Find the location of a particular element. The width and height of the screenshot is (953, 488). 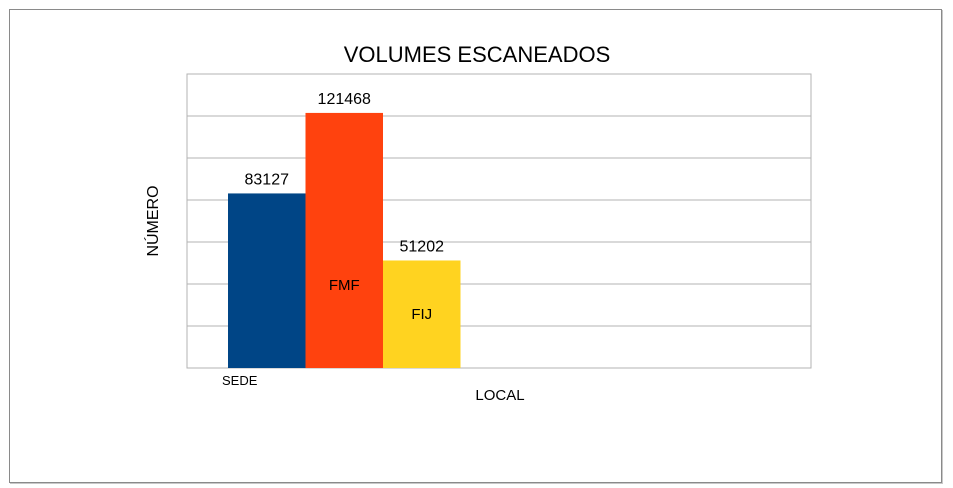

bar-labels: 83127 SEDE 121468 FMF 51202 FIJ is located at coordinates (333, 239).